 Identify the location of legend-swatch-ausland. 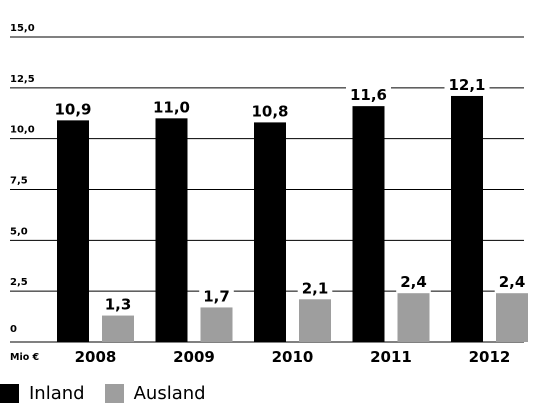
(114, 393).